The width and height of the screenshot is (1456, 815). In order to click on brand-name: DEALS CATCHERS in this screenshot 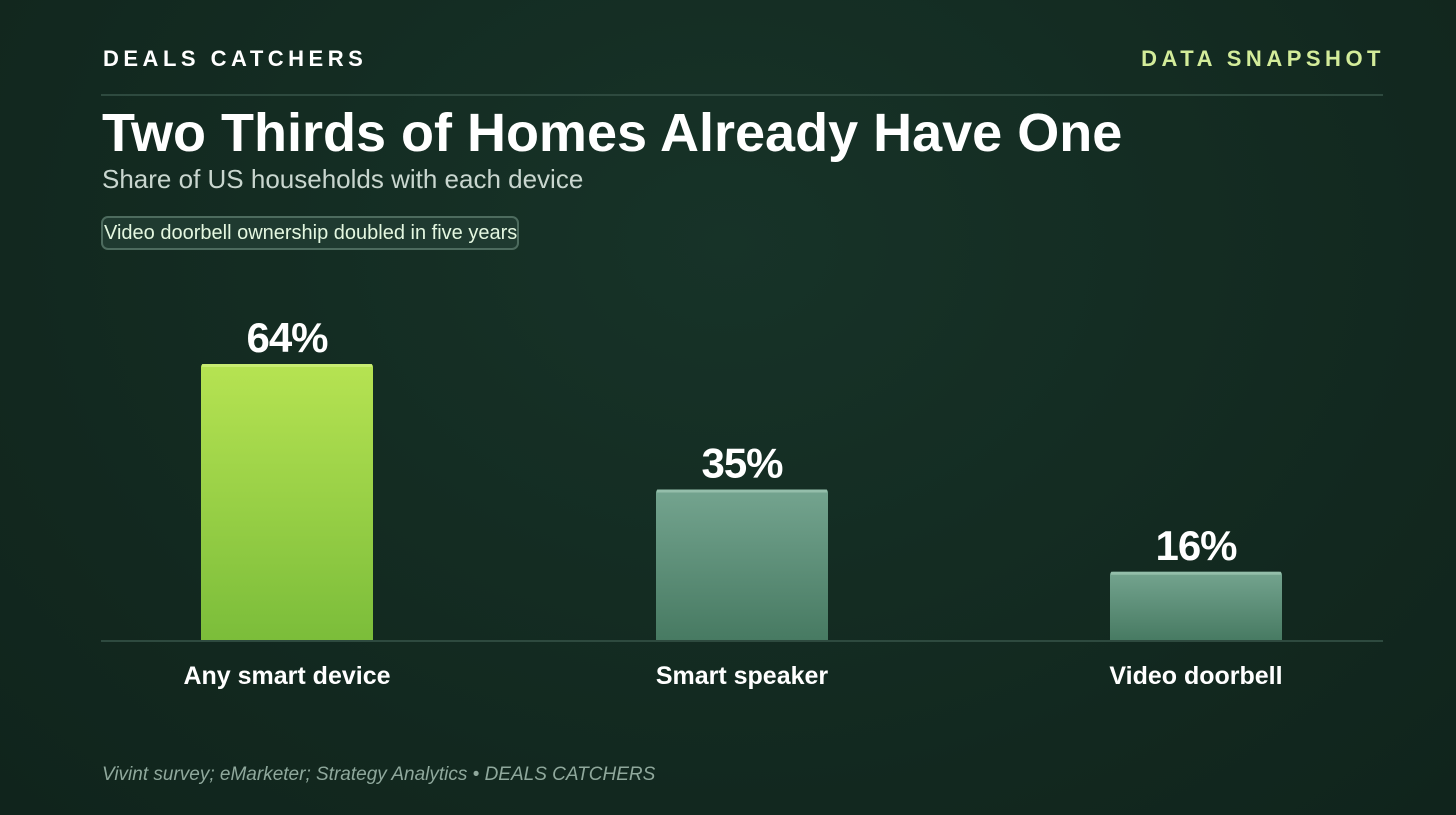, I will do `click(235, 58)`.